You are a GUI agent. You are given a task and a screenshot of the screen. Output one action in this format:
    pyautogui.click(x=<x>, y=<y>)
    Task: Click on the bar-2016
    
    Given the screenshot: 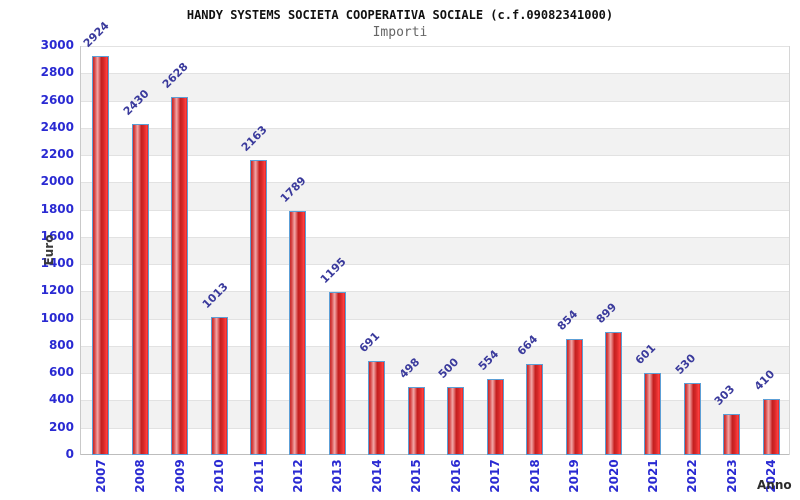 What is the action you would take?
    pyautogui.click(x=456, y=420)
    